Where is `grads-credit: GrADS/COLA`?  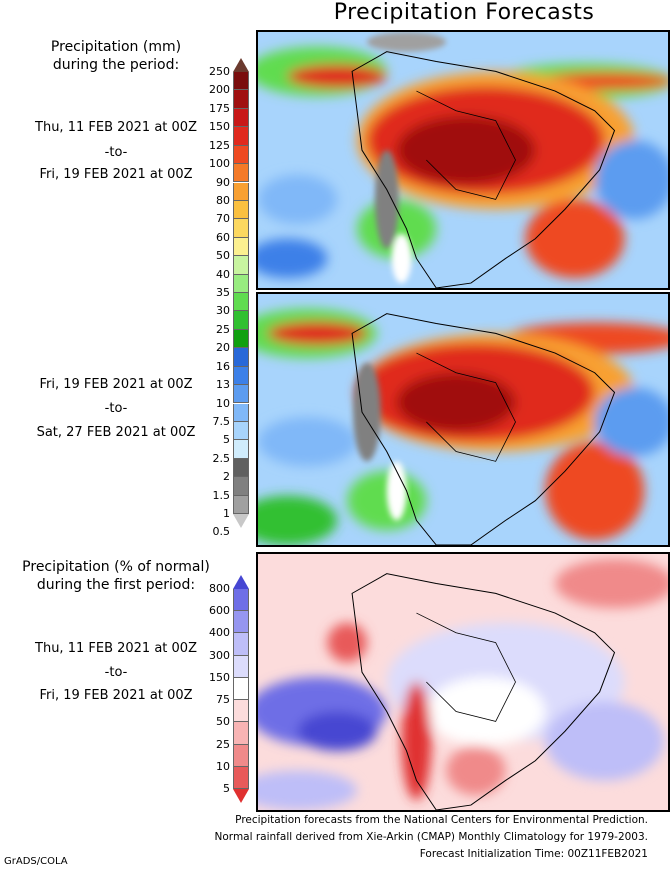 grads-credit: GrADS/COLA is located at coordinates (36, 861).